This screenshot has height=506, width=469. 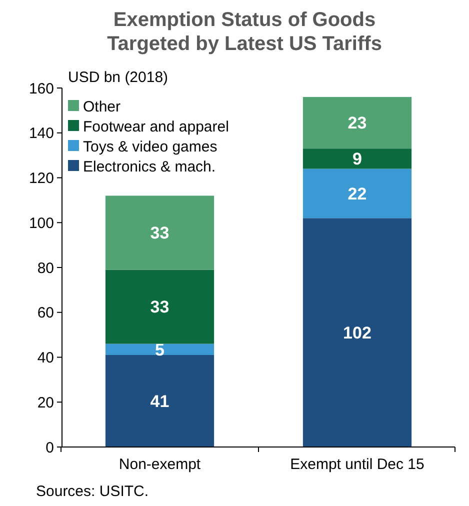 I want to click on legend-label: Footwear and apparel, so click(x=156, y=127).